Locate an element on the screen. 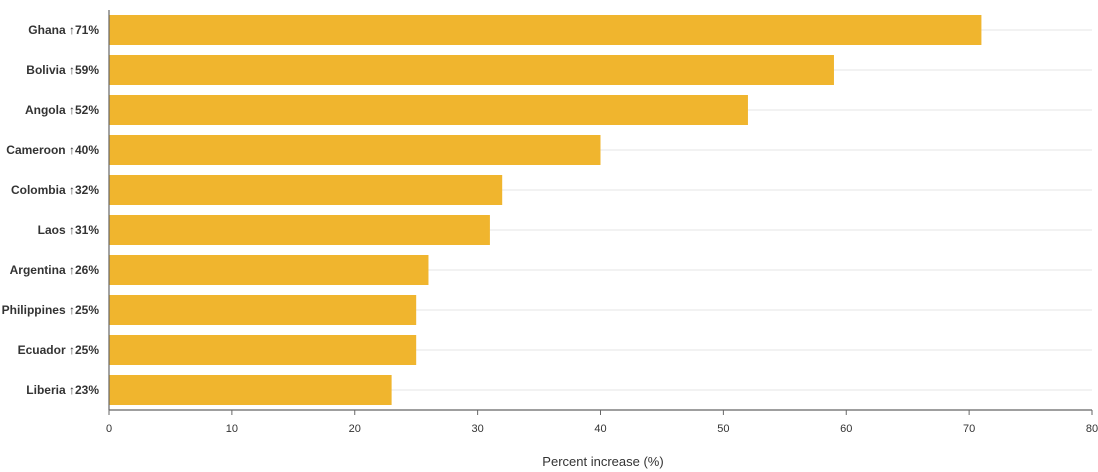  category-label: Philippines ↑25% is located at coordinates (51, 310).